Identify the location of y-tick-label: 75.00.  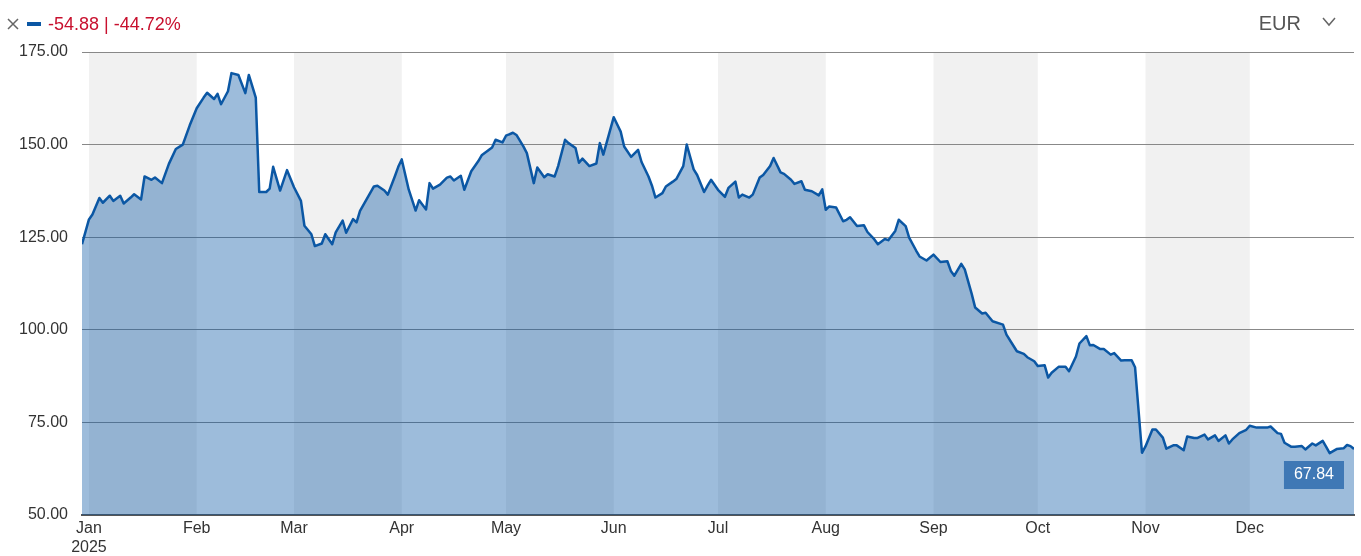
(48, 421).